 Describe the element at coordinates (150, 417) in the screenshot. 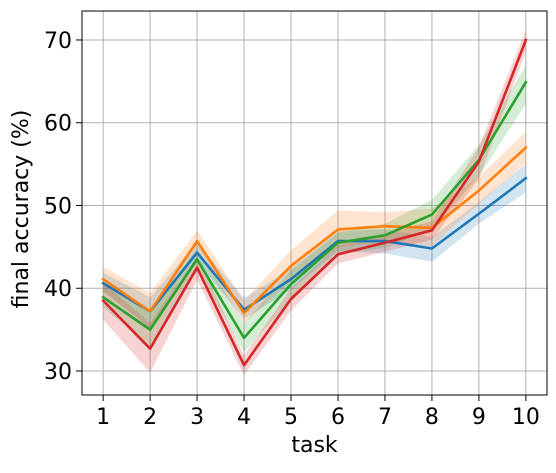

I see `x-tick-label: 2` at that location.